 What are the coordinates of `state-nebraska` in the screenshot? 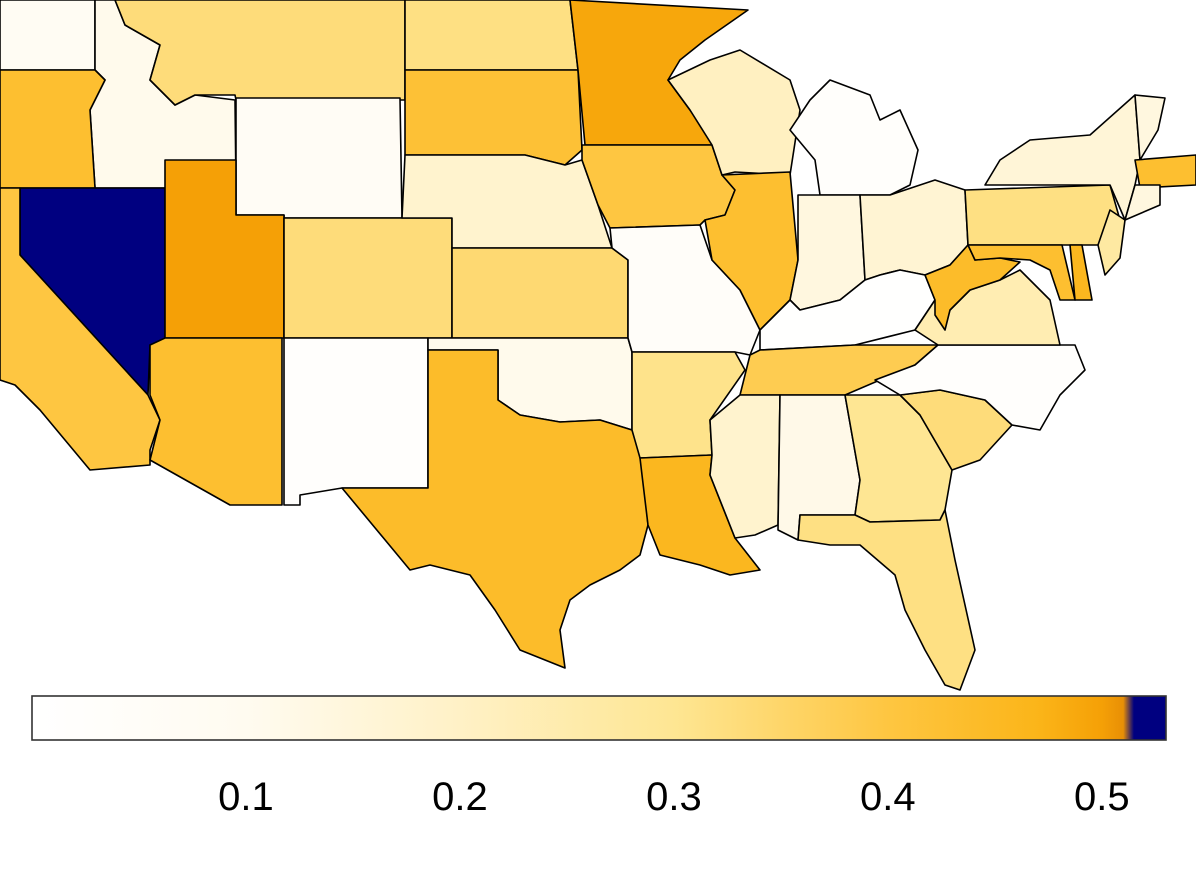 It's located at (507, 201).